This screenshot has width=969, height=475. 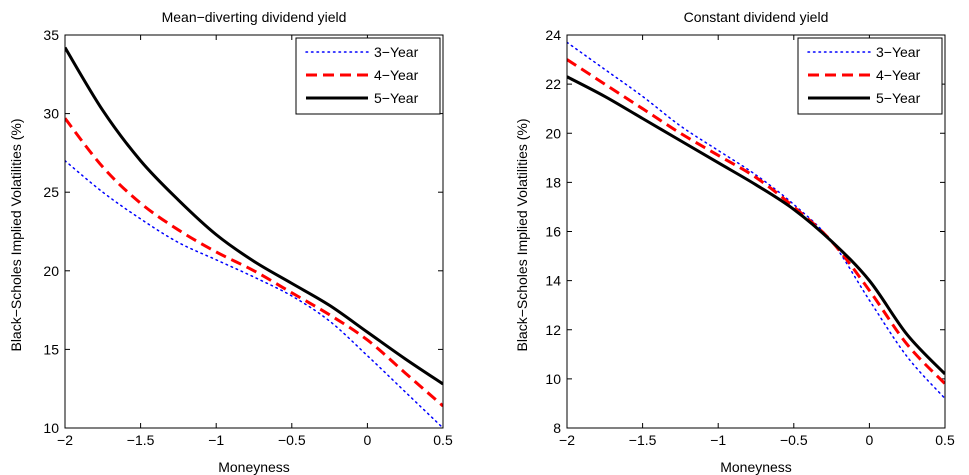 What do you see at coordinates (553, 330) in the screenshot?
I see `y-tick-label: 12` at bounding box center [553, 330].